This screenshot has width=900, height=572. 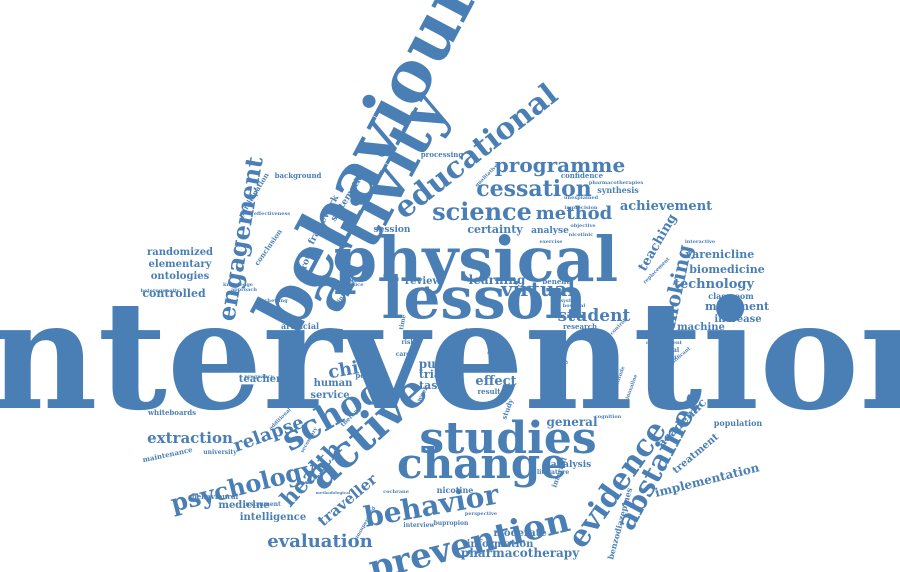 What do you see at coordinates (571, 465) in the screenshot?
I see `word-analysis: analysis` at bounding box center [571, 465].